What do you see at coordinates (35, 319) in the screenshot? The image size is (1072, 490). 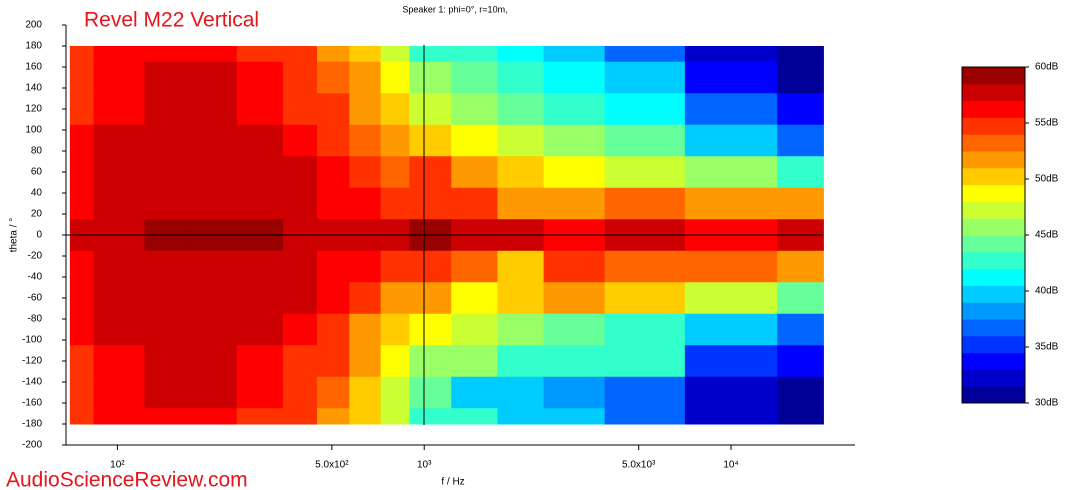 I see `y-tick-label: -80` at bounding box center [35, 319].